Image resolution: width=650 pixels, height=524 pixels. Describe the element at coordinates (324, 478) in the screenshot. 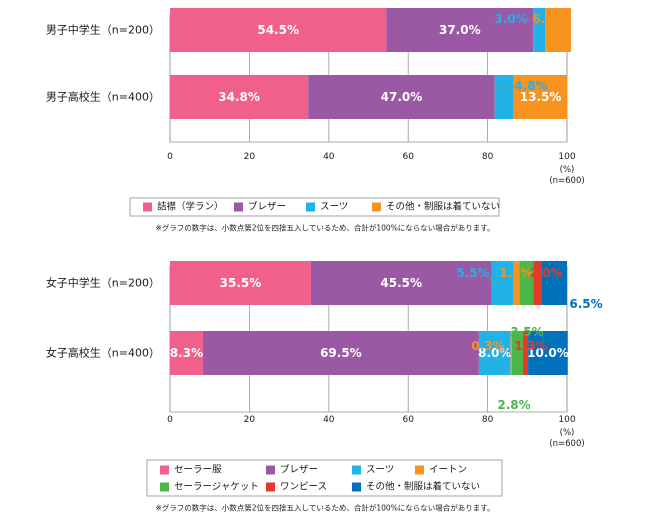

I see `legend-box` at that location.